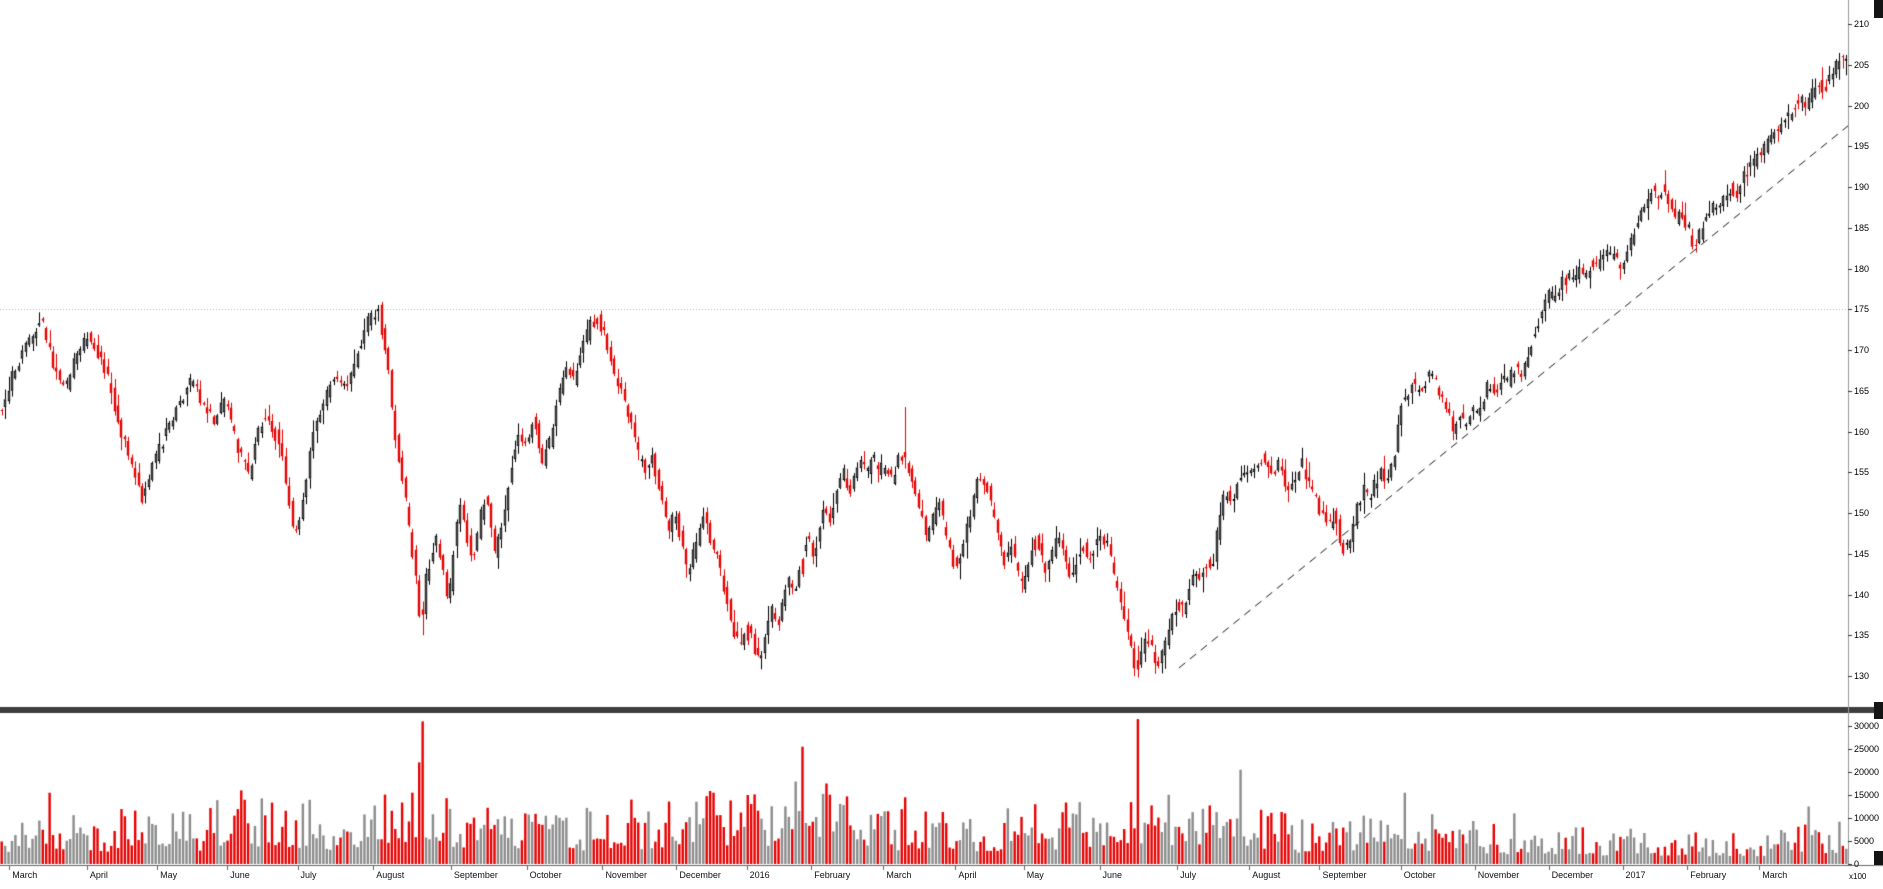  I want to click on volume-tick-label: 25000, so click(1867, 749).